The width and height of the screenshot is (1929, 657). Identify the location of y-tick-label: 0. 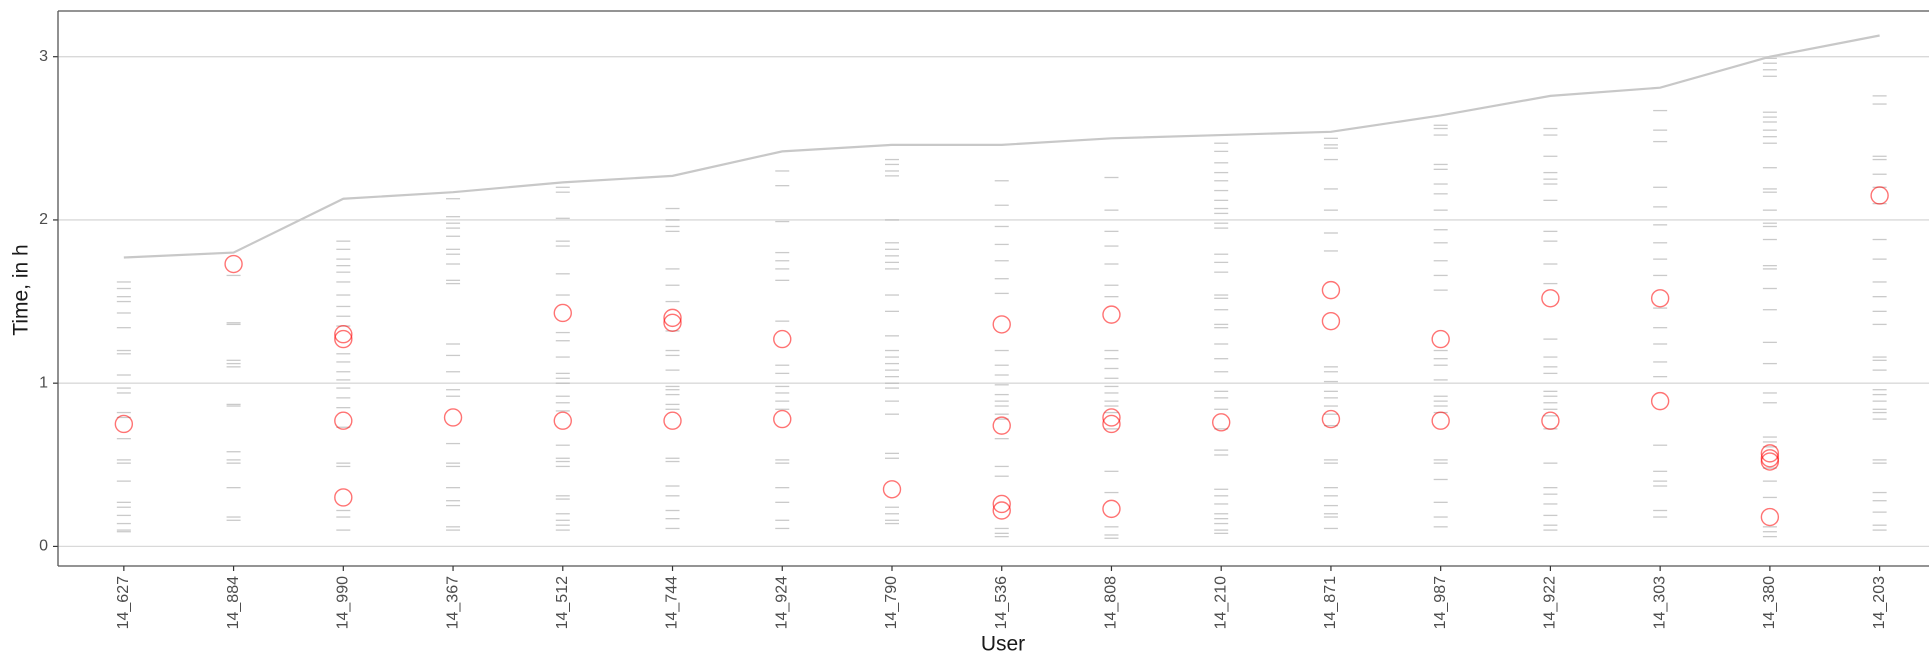
(43, 546).